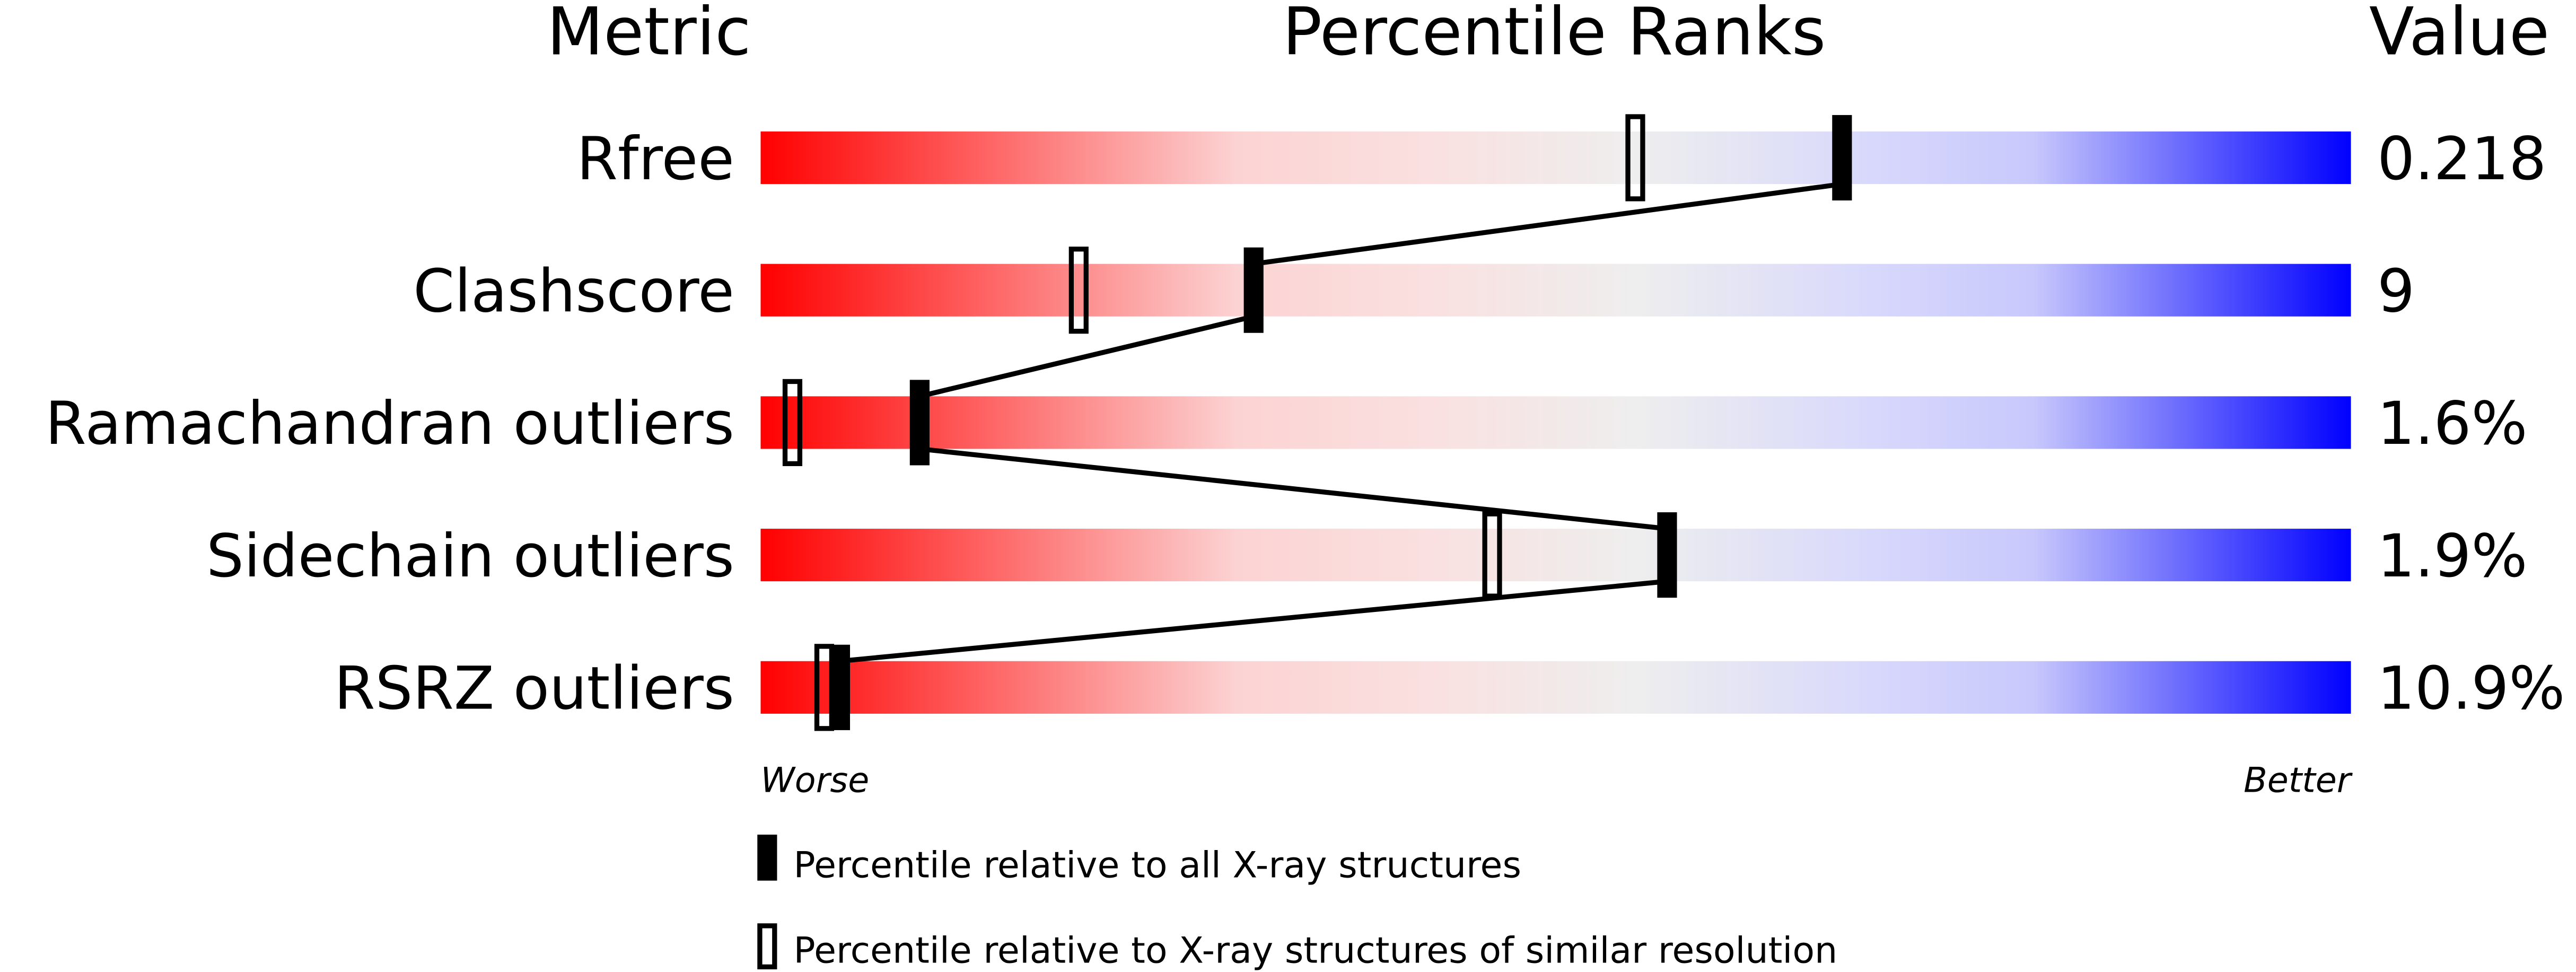  I want to click on metric-label: RSRZ outliers, so click(534, 688).